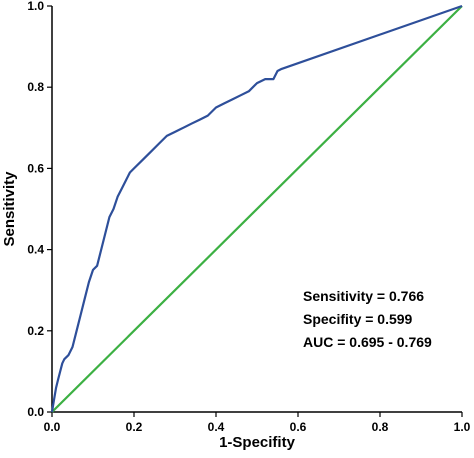  I want to click on y-tick-label: 1.0, so click(35, 6).